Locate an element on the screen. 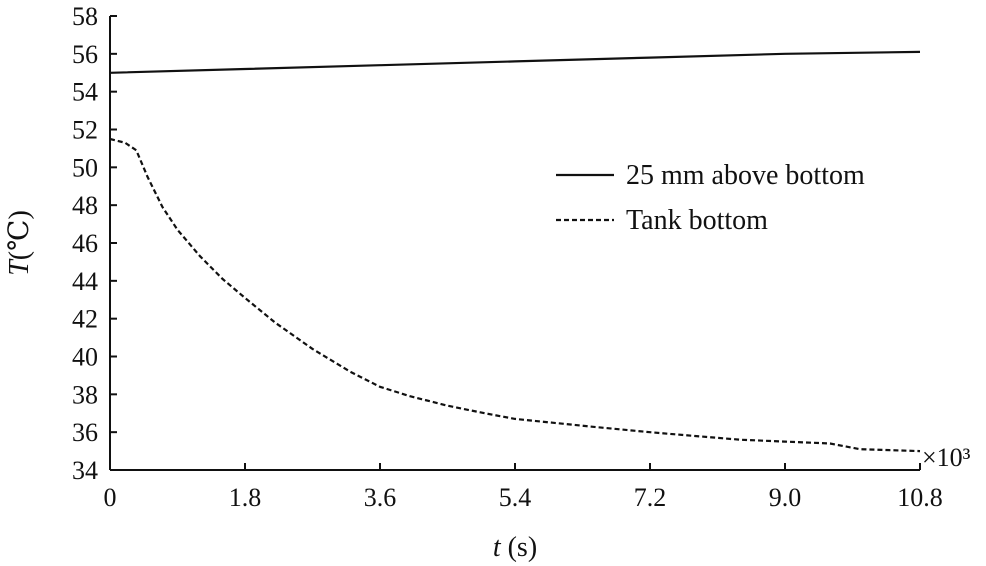 This screenshot has height=566, width=986. series-line-25mm-above-bottom is located at coordinates (515, 62).